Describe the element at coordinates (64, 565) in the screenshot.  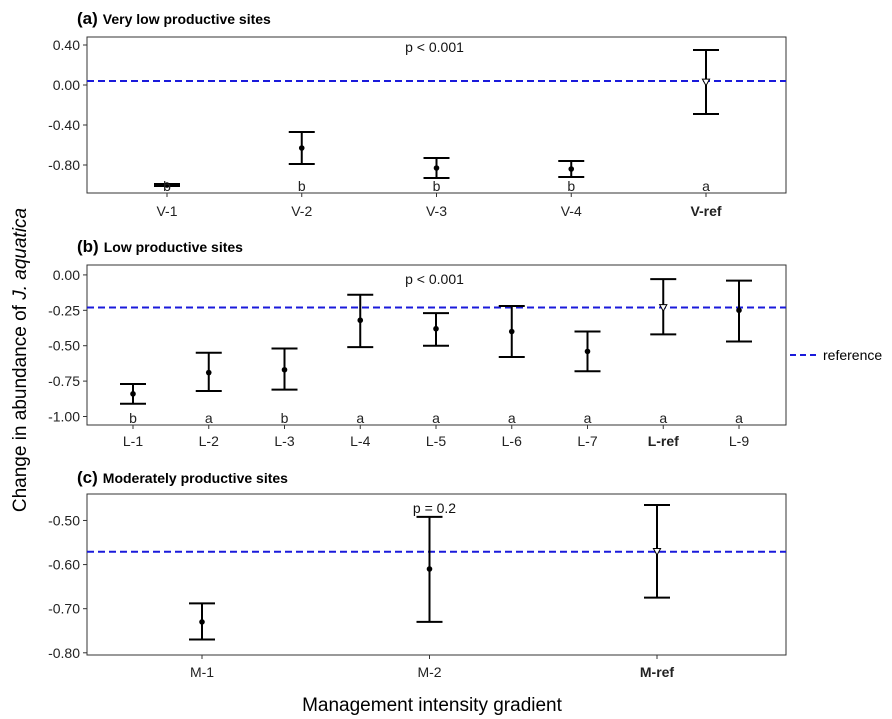
I see `y-tick-label: -0.60` at that location.